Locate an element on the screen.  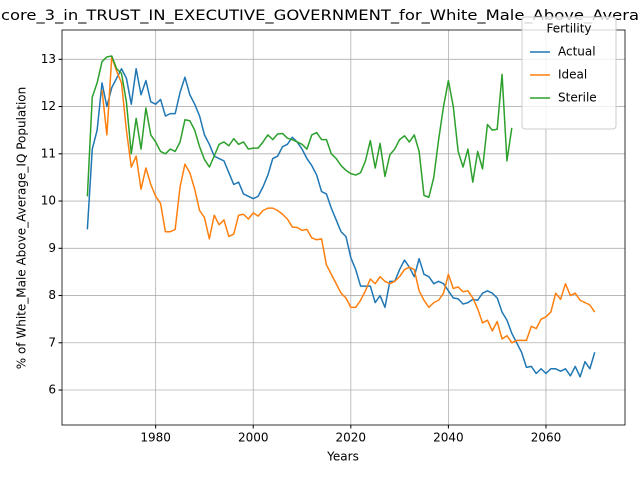
x-tick-label: 2040 is located at coordinates (448, 438).